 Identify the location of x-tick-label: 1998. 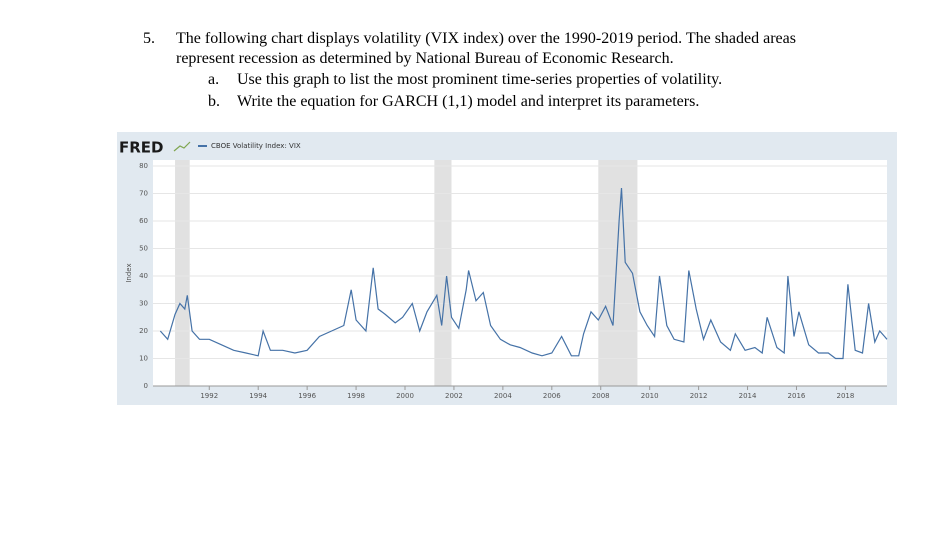
(356, 396).